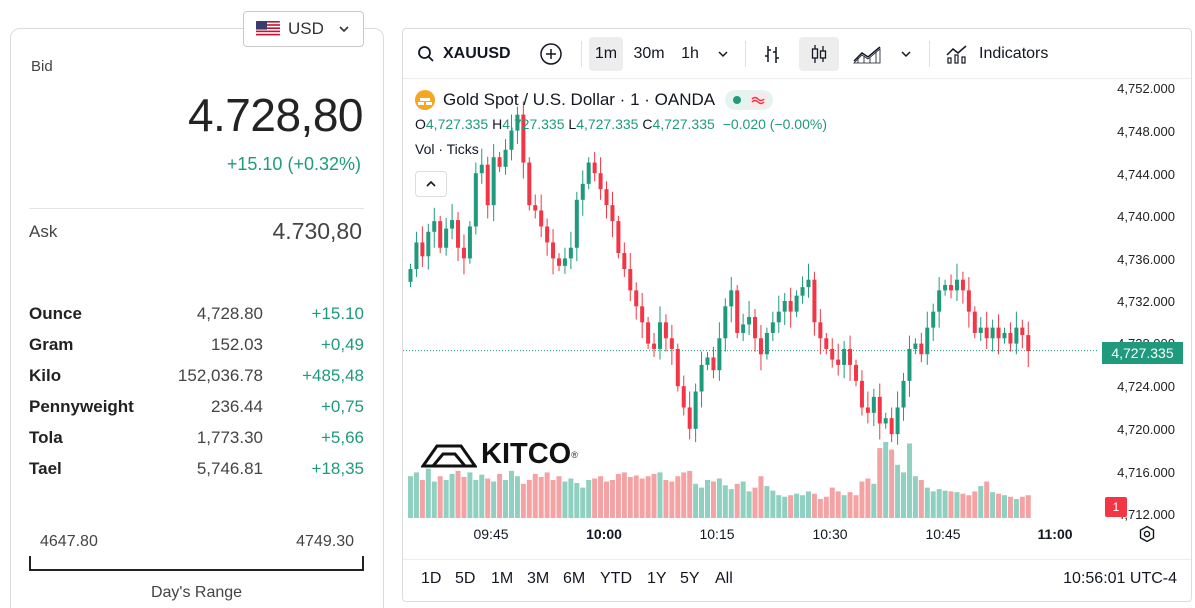  I want to click on indicators-button: Indicators, so click(1002, 54).